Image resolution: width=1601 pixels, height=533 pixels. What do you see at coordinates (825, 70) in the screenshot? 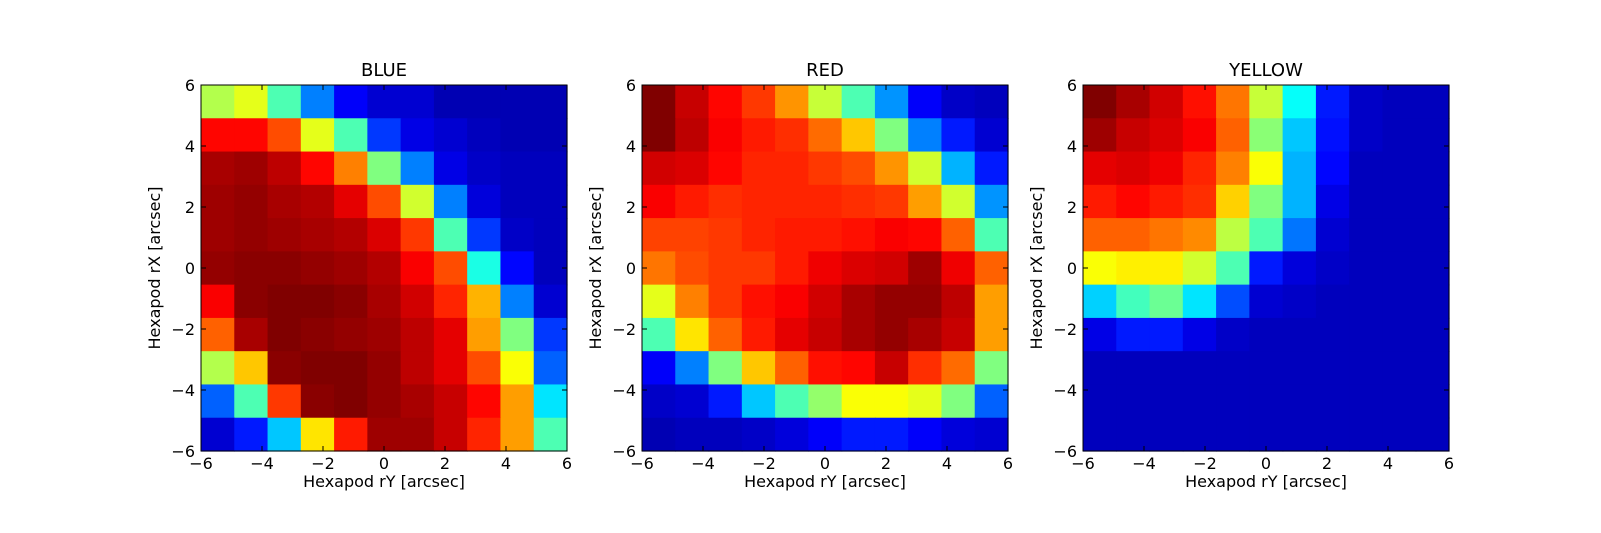
I see `chart-title: RED` at bounding box center [825, 70].